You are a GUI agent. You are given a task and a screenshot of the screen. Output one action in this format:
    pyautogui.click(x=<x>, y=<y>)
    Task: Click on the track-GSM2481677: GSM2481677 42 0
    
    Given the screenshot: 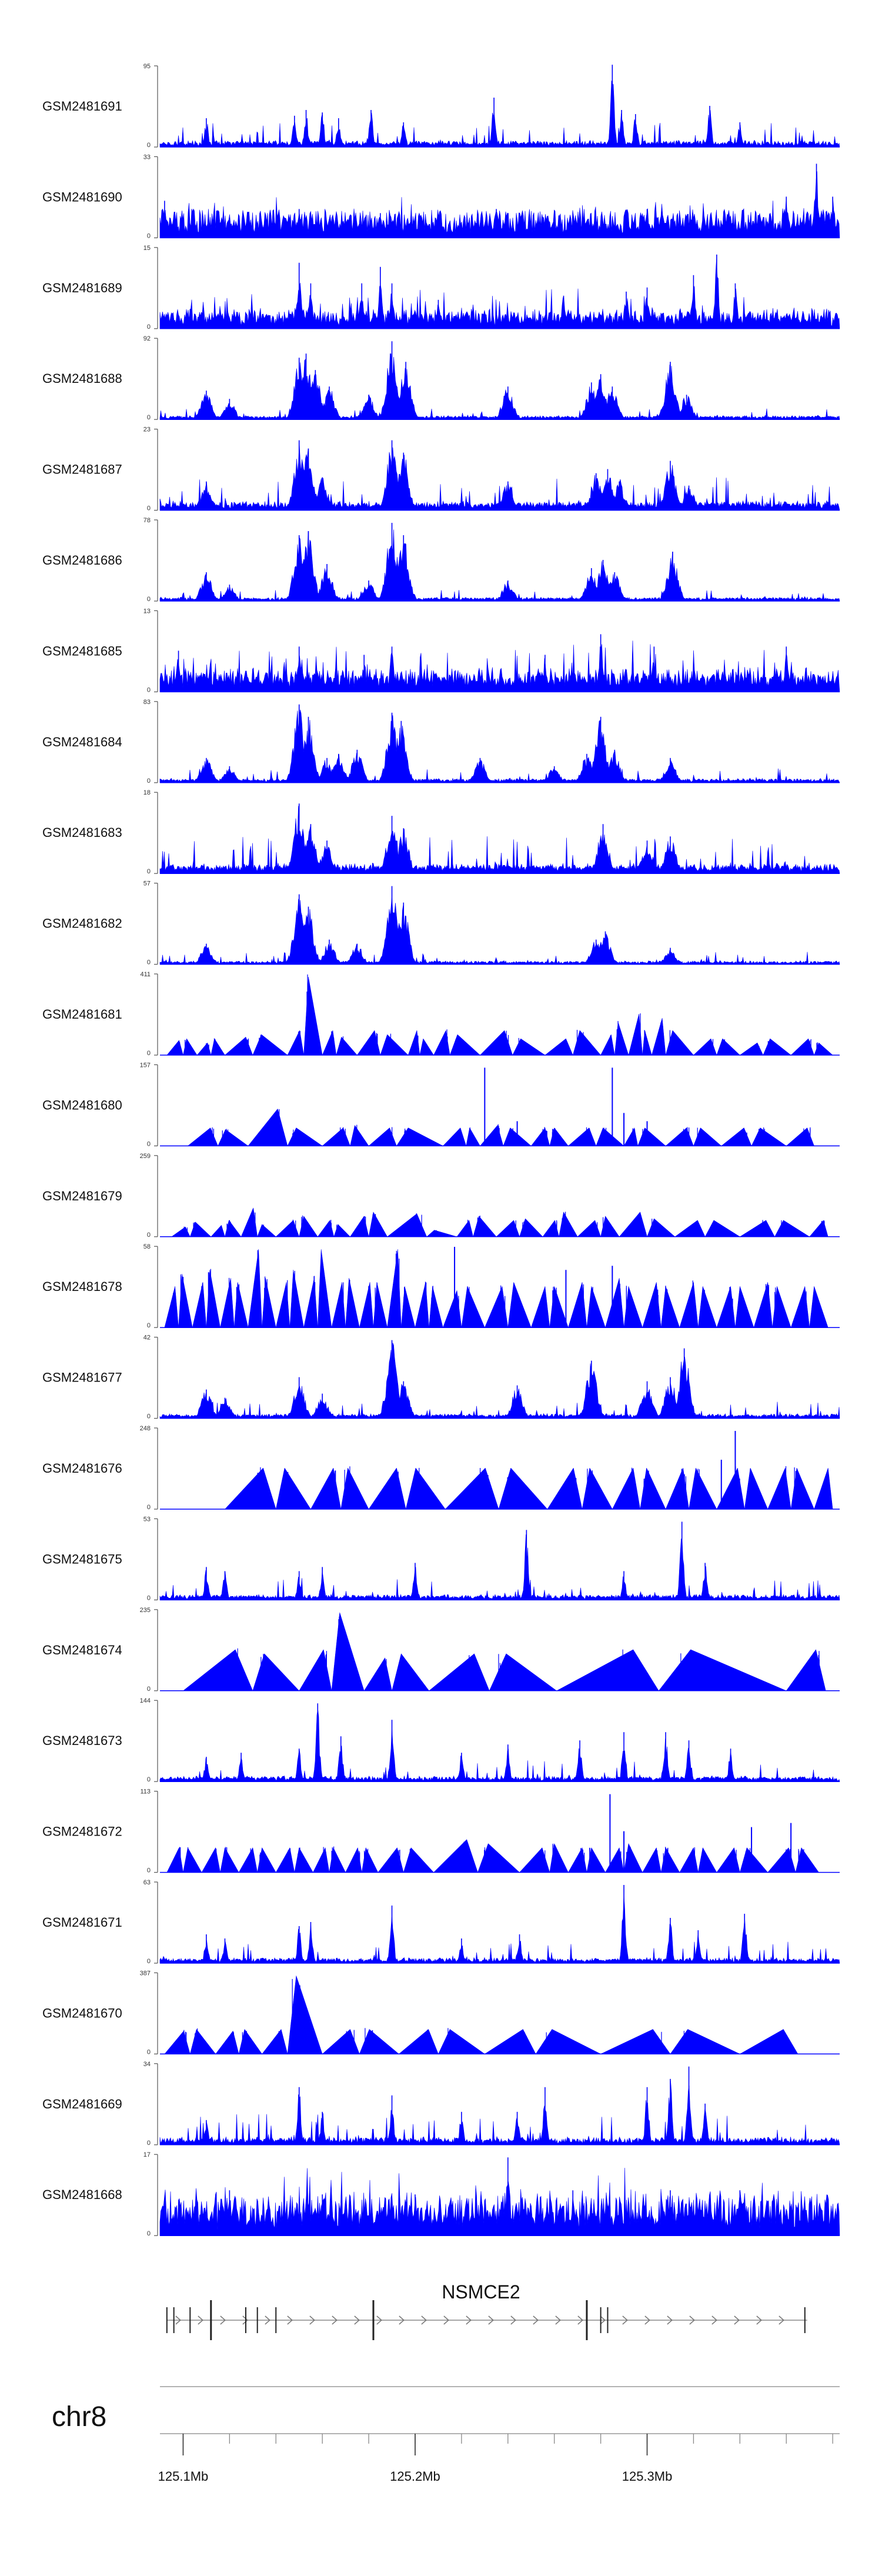 What is the action you would take?
    pyautogui.click(x=441, y=1377)
    